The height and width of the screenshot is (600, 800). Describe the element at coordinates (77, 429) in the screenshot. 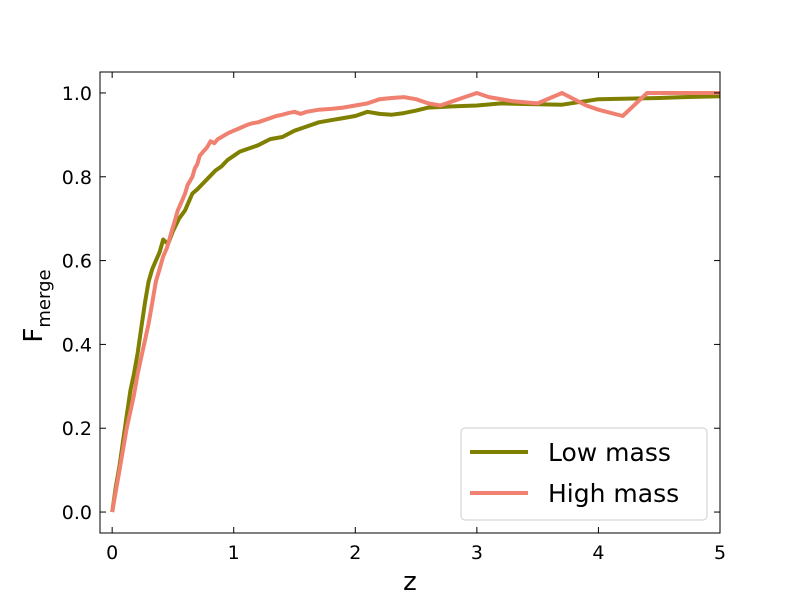

I see `y-tick-label: 0.2` at that location.